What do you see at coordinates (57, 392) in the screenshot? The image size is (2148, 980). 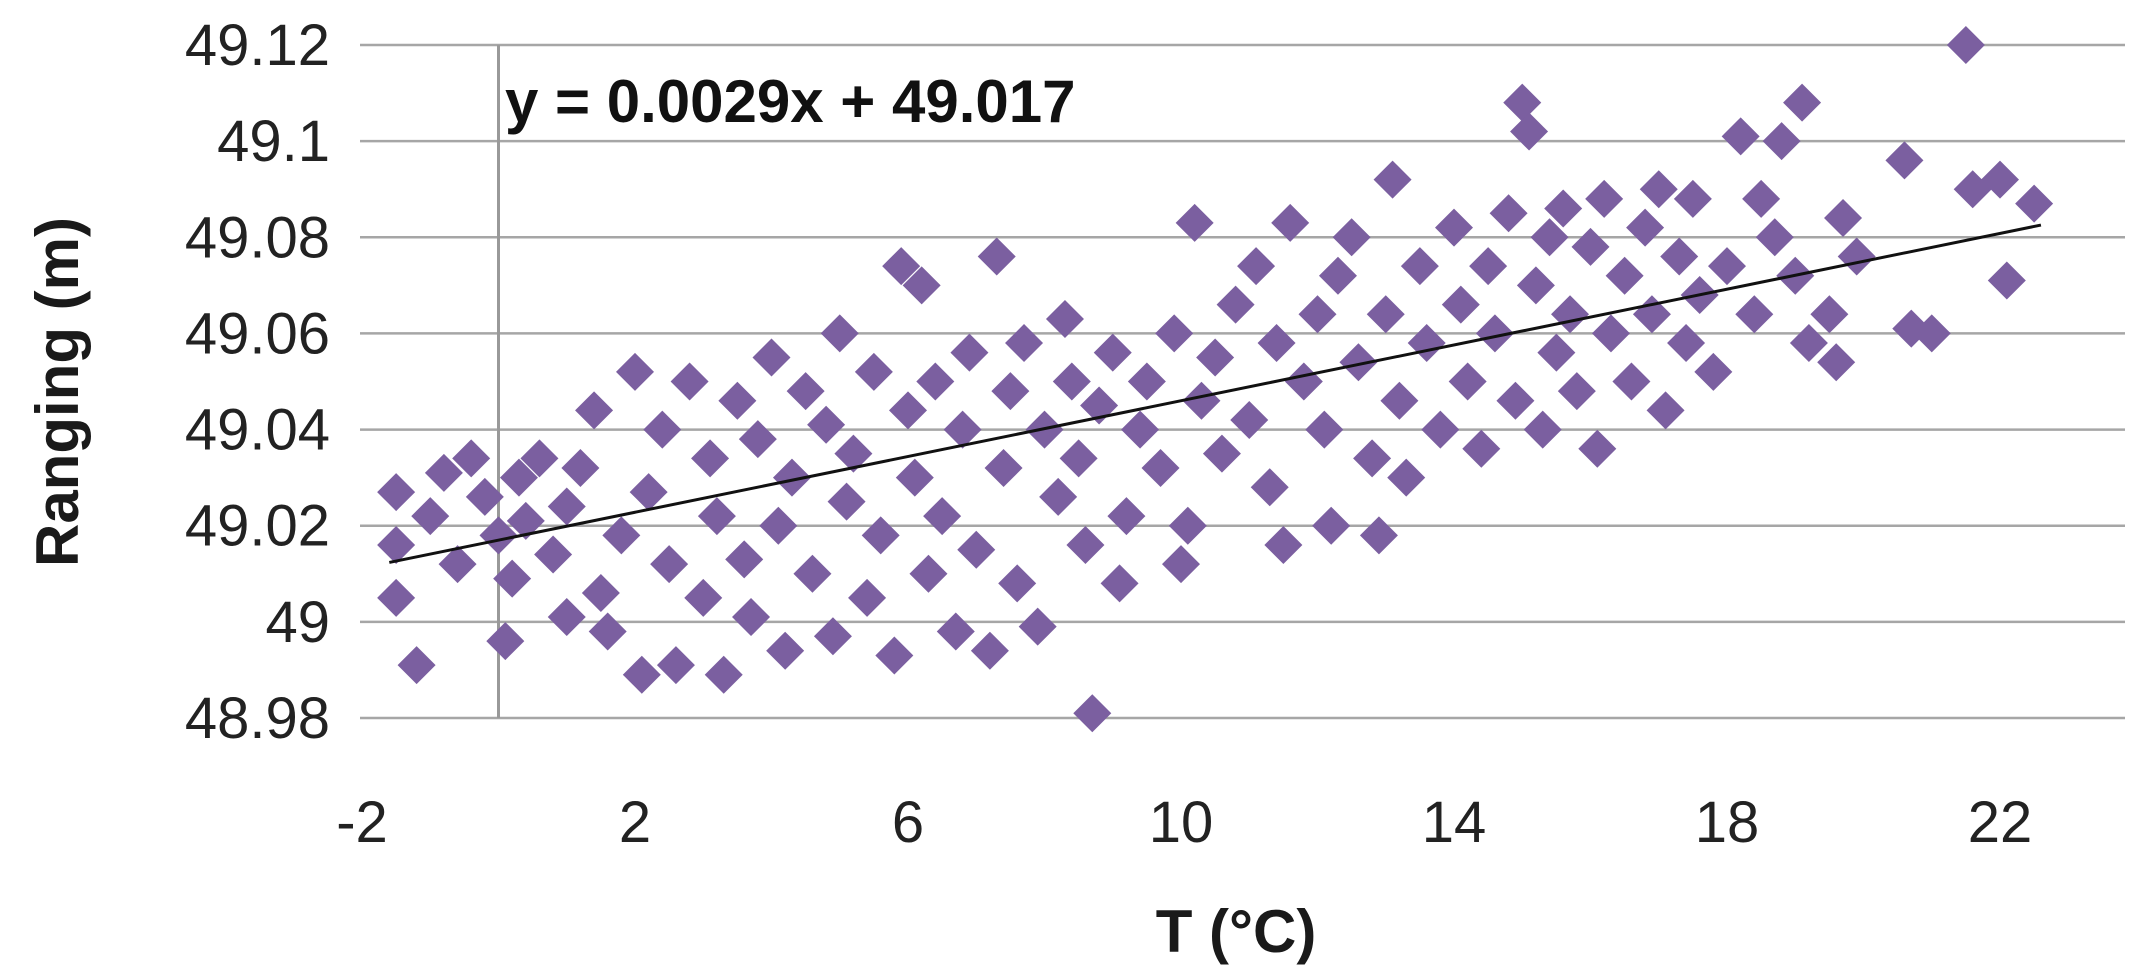 I see `y-axis-title: Ranging (m)` at bounding box center [57, 392].